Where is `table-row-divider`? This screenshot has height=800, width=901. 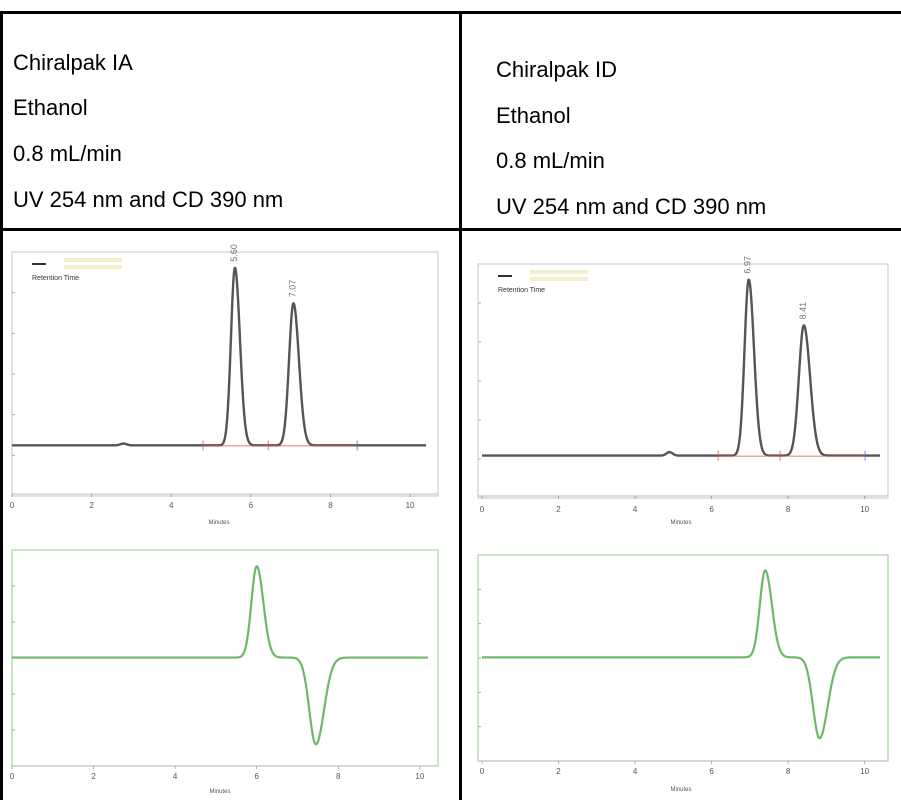
table-row-divider is located at coordinates (450, 229).